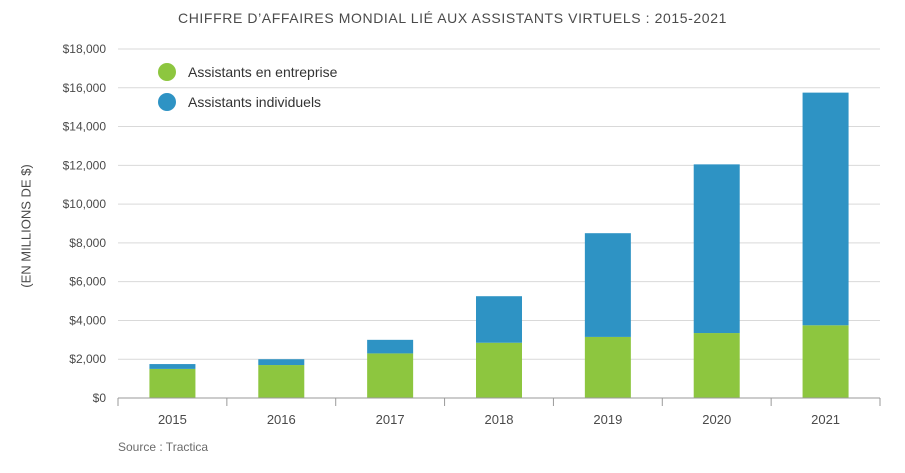  Describe the element at coordinates (26, 226) in the screenshot. I see `y-axis-label: (EN MILLIONS DE $)` at that location.